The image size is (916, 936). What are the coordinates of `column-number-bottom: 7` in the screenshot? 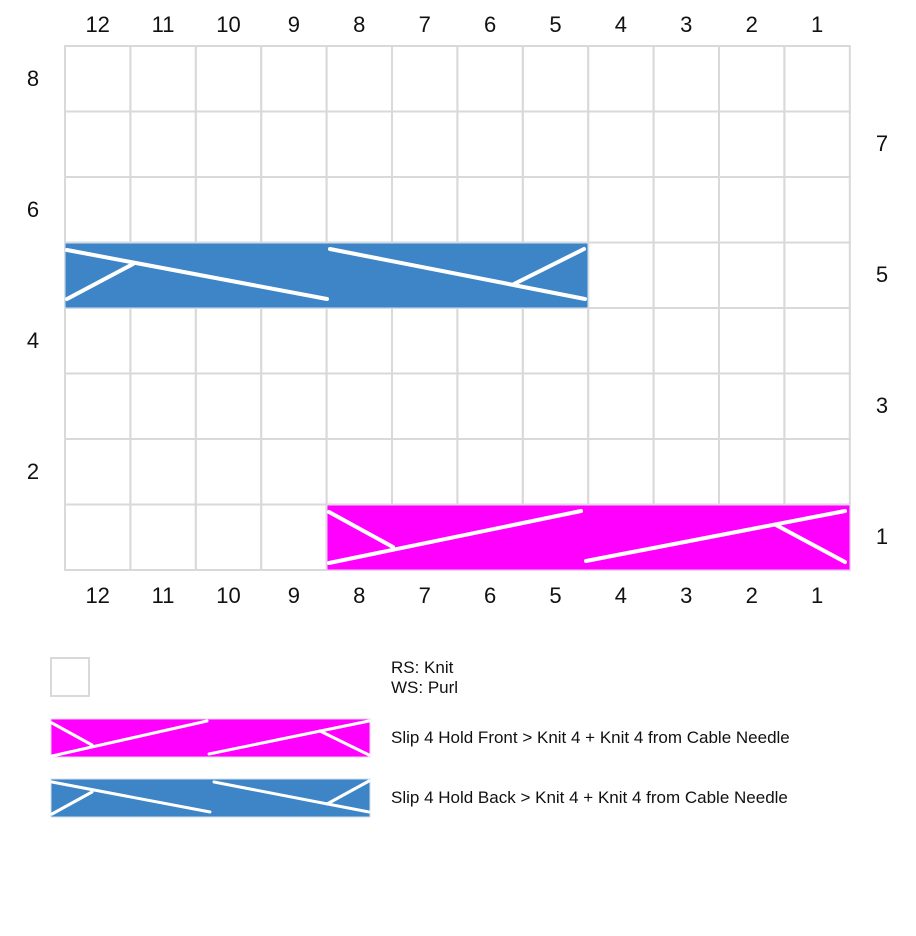 It's located at (424, 595).